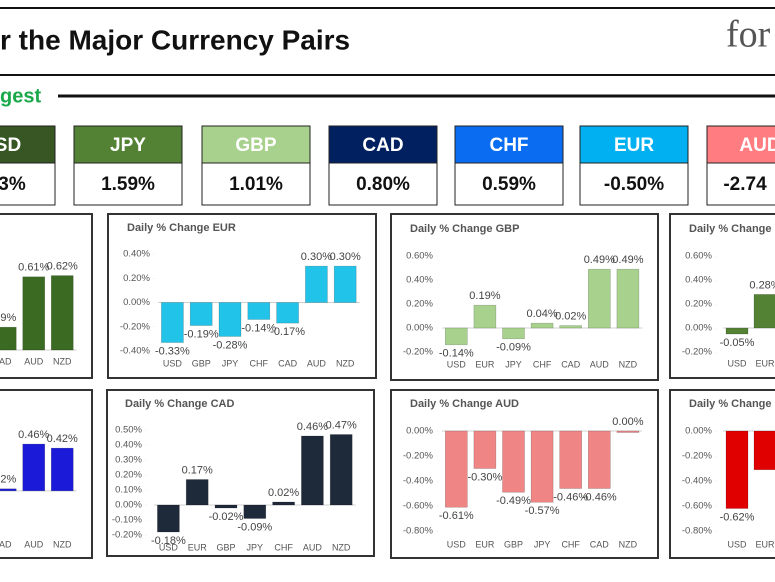  I want to click on tile-change: 3%, so click(13, 184).